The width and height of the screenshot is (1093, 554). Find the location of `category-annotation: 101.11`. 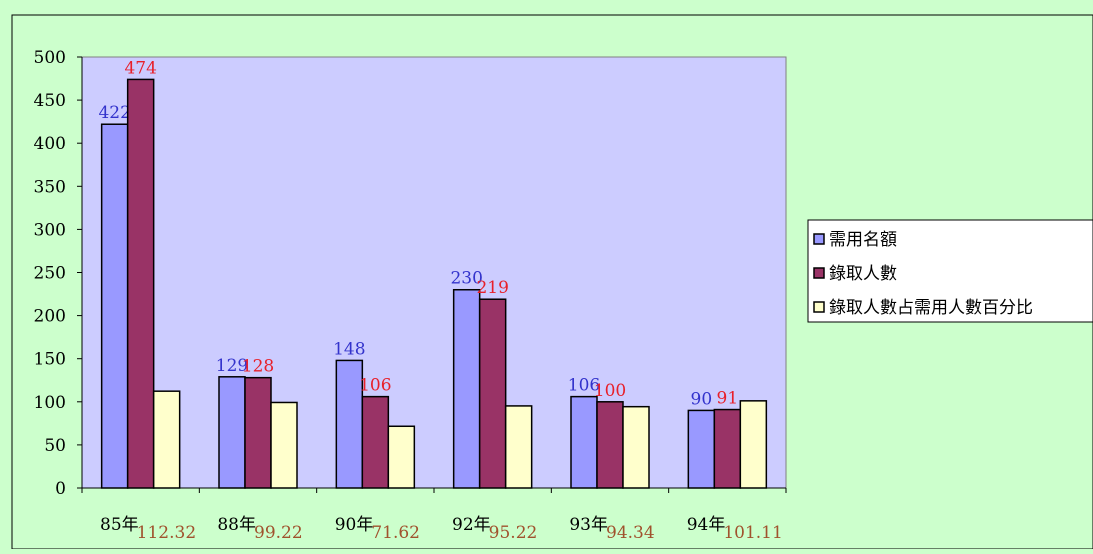

category-annotation: 101.11 is located at coordinates (752, 533).